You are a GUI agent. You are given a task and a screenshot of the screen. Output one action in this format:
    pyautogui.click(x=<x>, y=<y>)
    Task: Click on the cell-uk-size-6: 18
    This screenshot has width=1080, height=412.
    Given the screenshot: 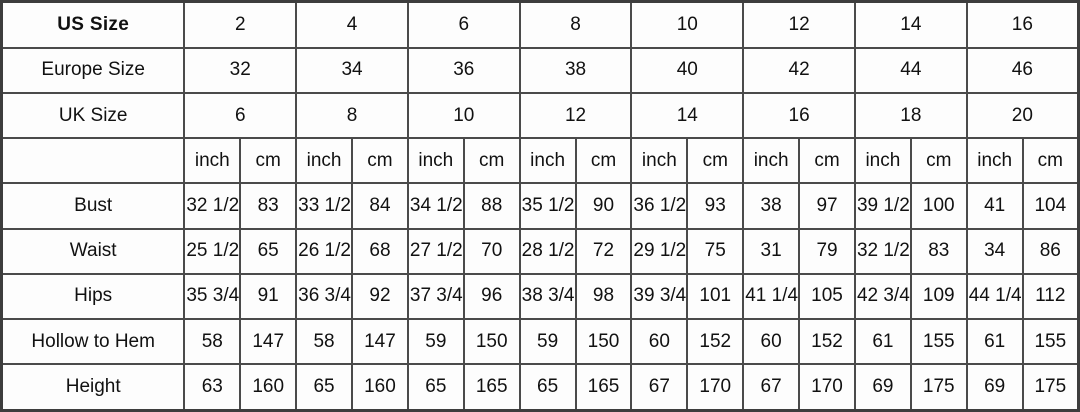 What is the action you would take?
    pyautogui.click(x=910, y=115)
    